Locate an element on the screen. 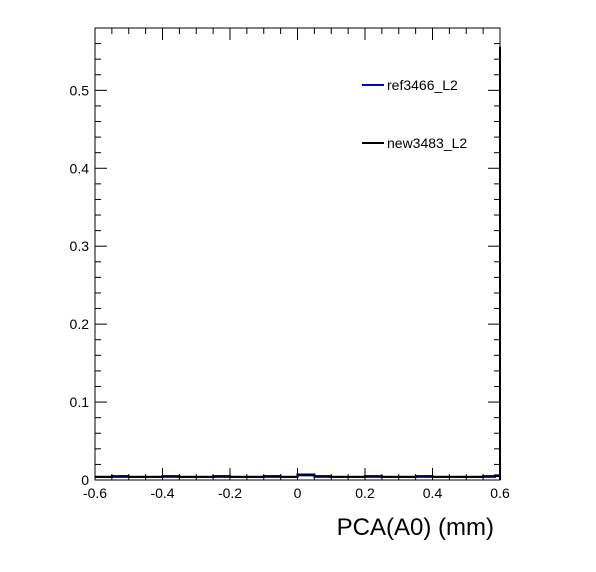 This screenshot has width=596, height=572. y-tick-label: 0.1 is located at coordinates (80, 402).